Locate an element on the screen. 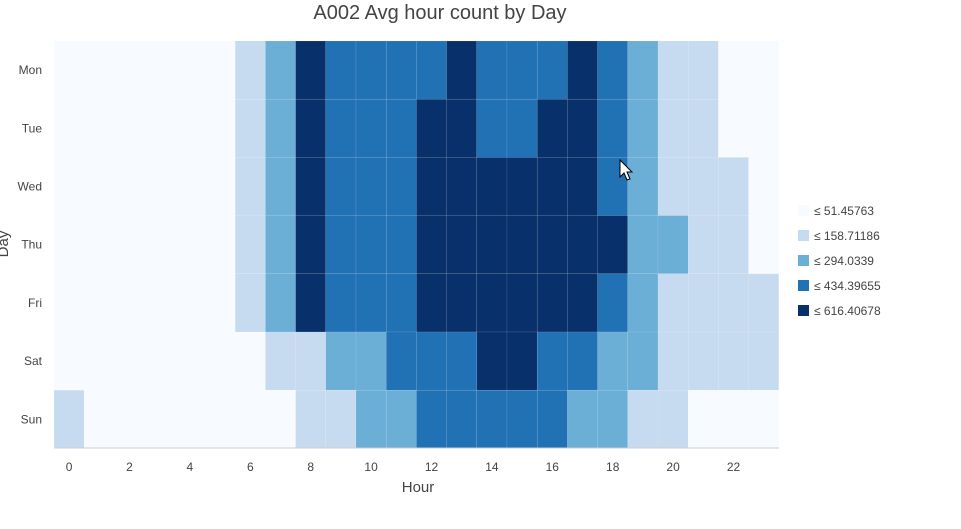 The width and height of the screenshot is (961, 529). x-tick-label: 6 is located at coordinates (250, 467).